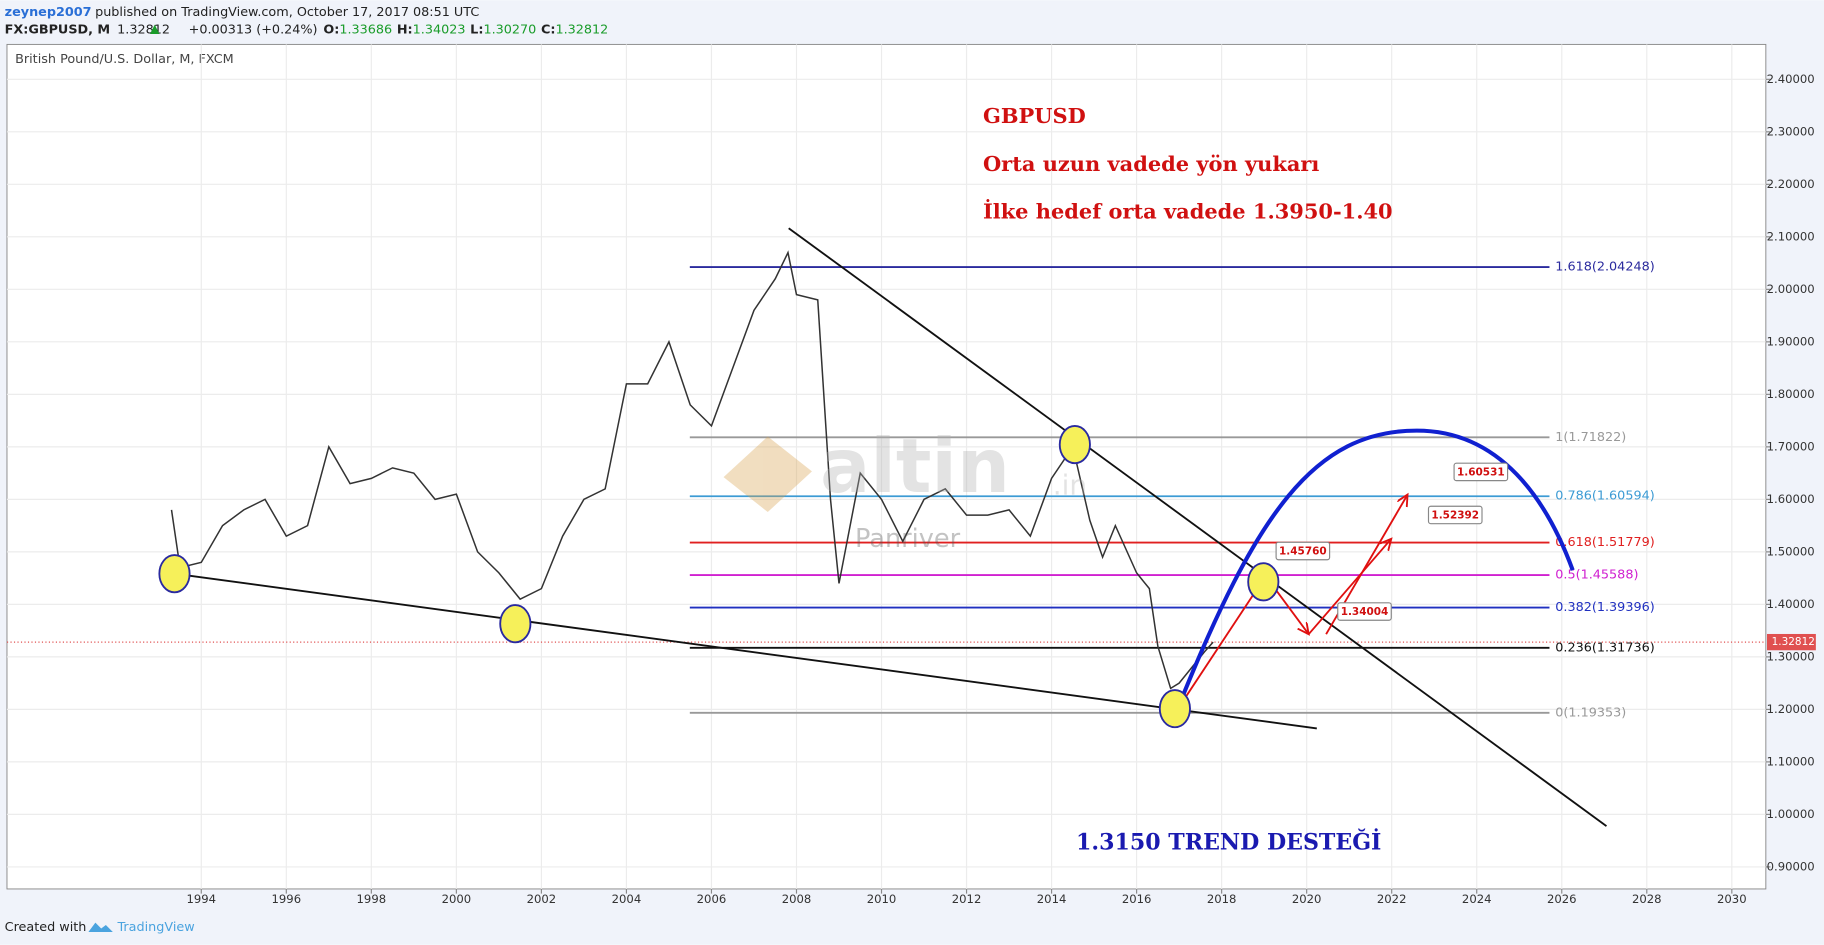  What do you see at coordinates (1604, 542) in the screenshot?
I see `fib-label: 0.618(1.51779)` at bounding box center [1604, 542].